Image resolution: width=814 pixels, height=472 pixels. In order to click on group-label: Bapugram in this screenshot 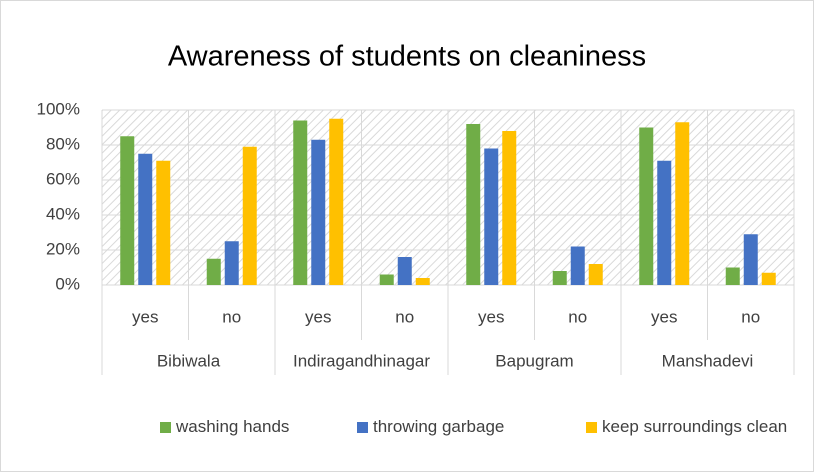, I will do `click(534, 360)`.